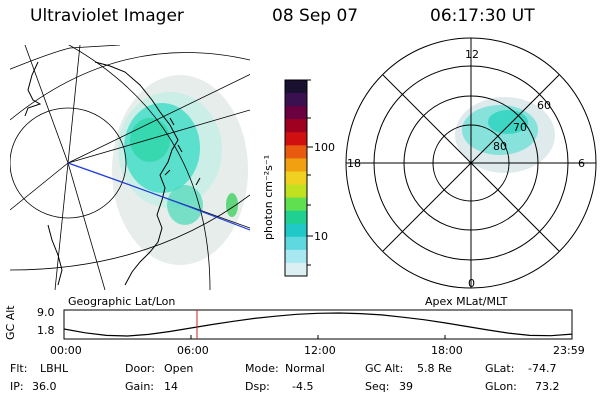 The image size is (600, 400). What do you see at coordinates (10, 322) in the screenshot?
I see `altitude-ylabel: GC Alt` at bounding box center [10, 322].